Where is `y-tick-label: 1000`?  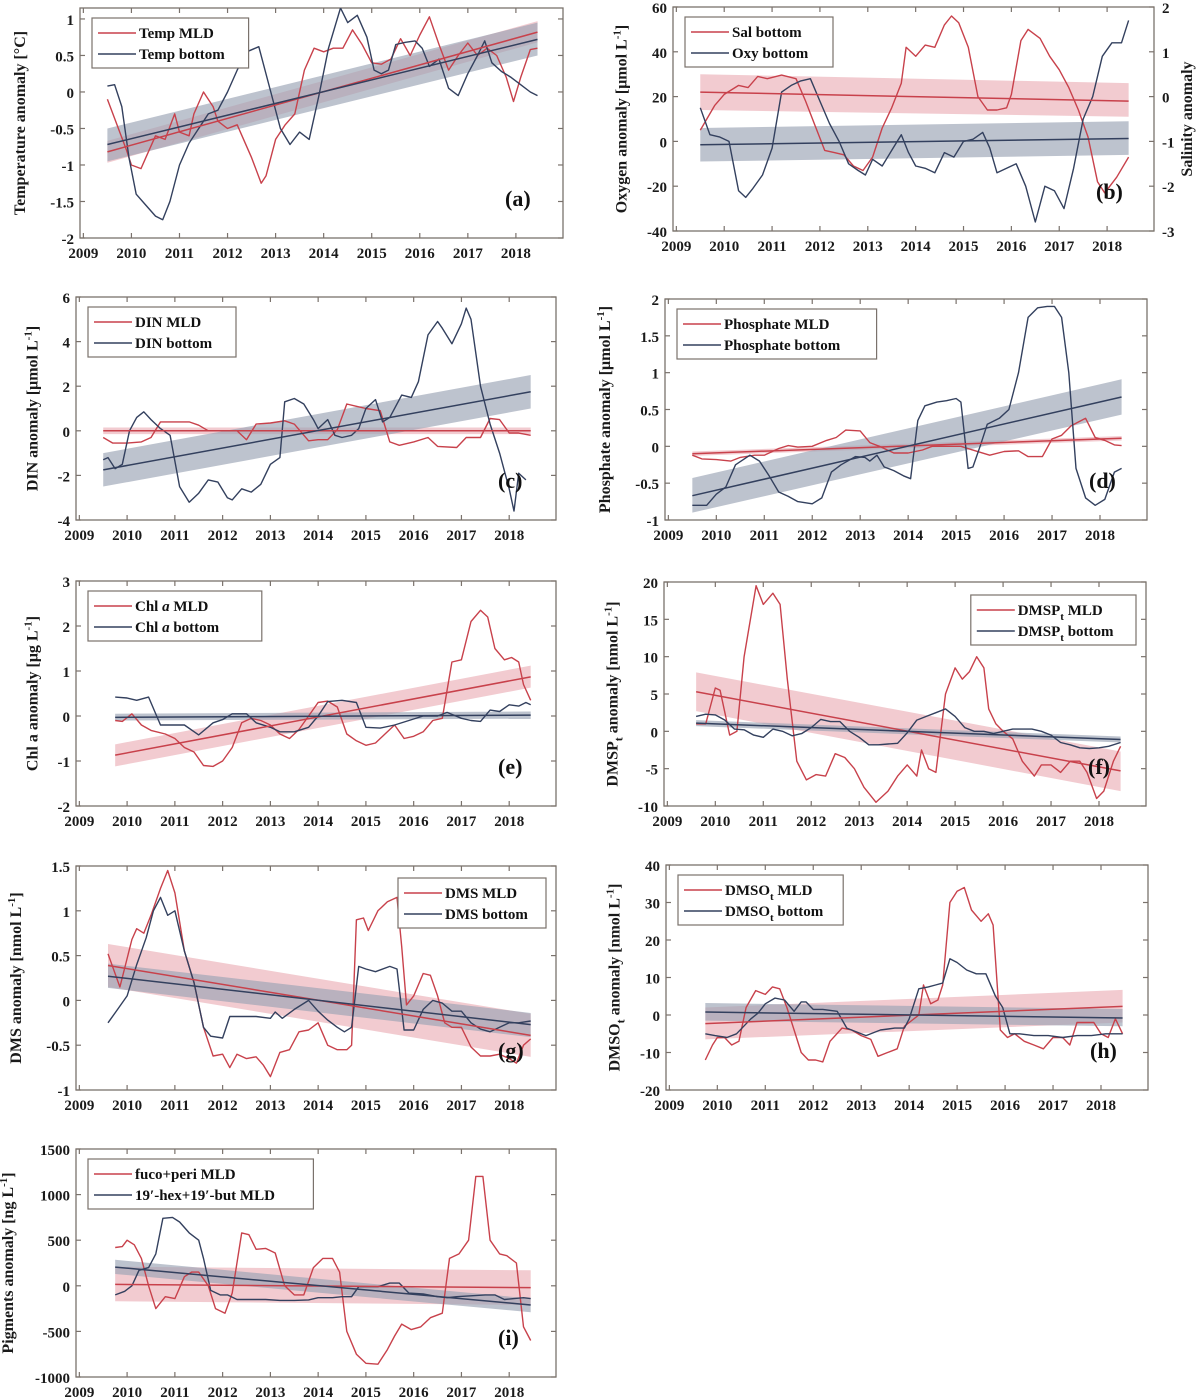 y-tick-label: 1000 is located at coordinates (55, 1197).